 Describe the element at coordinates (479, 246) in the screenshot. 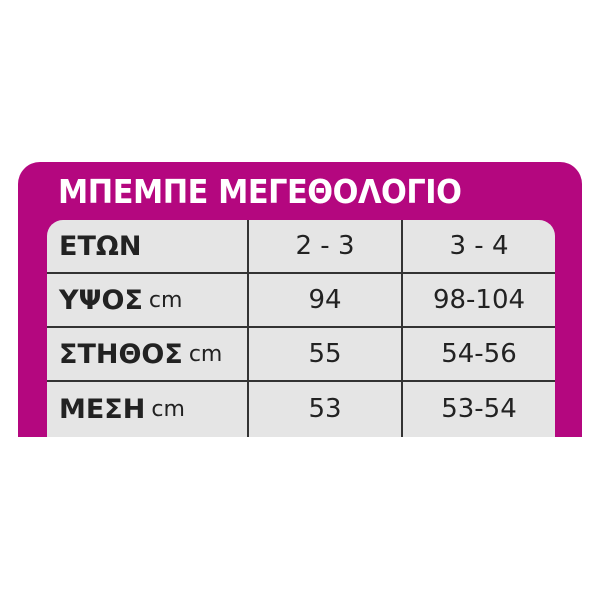

I see `table-cell: 3 - 4` at that location.